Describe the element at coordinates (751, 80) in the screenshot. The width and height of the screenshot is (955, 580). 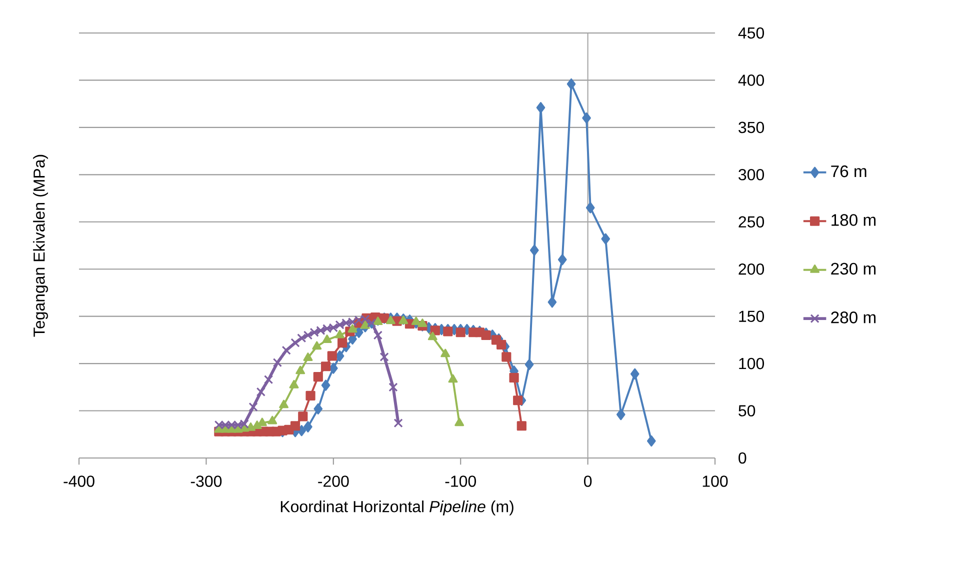
I see `y-tick-label: 400` at that location.